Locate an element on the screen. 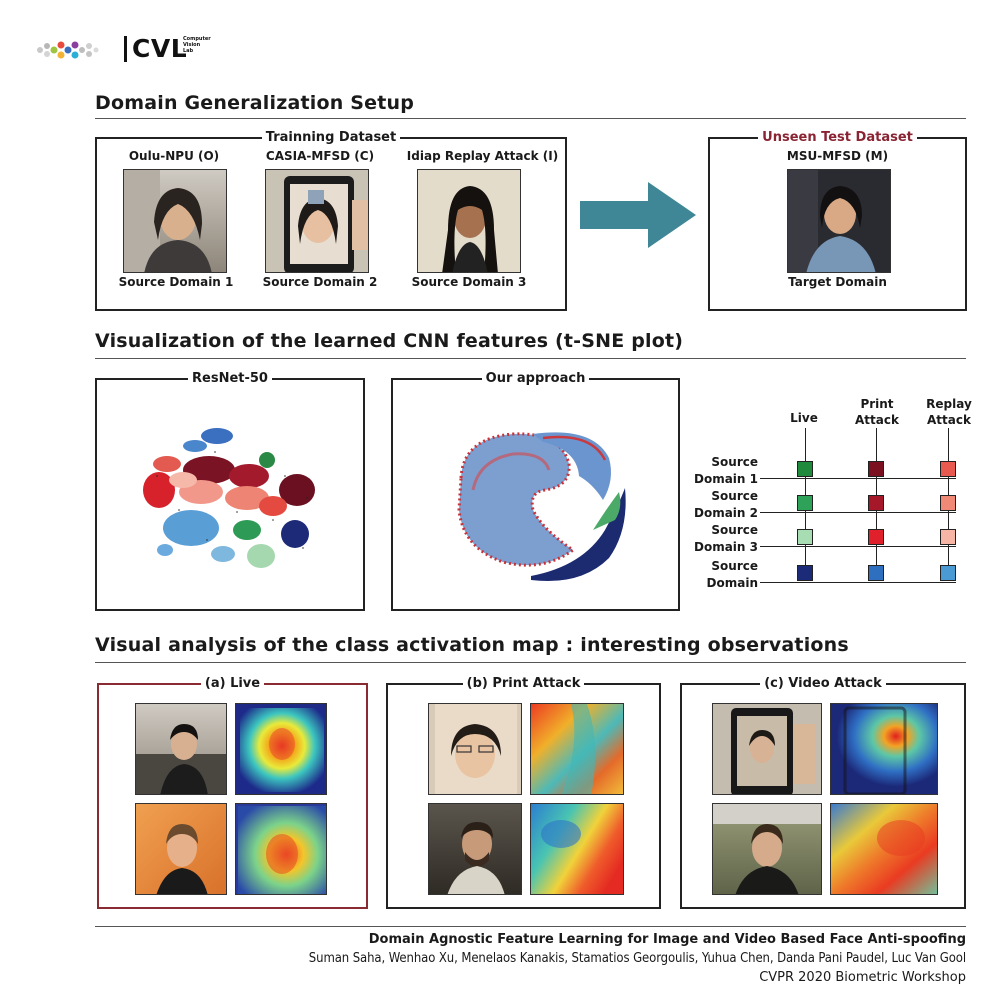 This screenshot has width=1000, height=1000. target-domain-label: Target Domain is located at coordinates (837, 282).